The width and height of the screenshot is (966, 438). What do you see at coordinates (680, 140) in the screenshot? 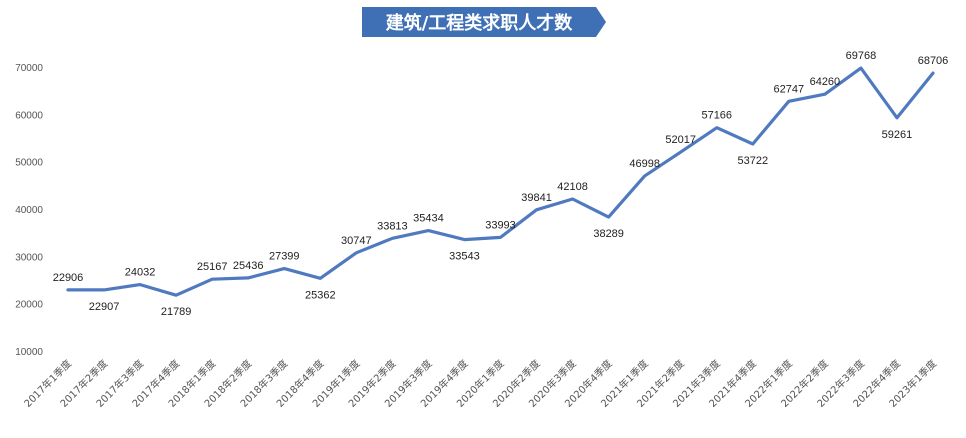
I see `data-label: 52017` at bounding box center [680, 140].